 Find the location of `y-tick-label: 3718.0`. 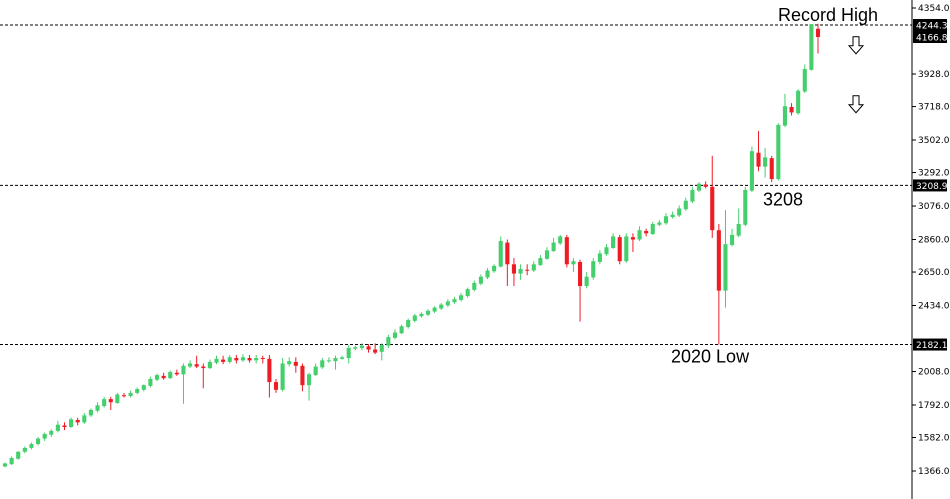

y-tick-label: 3718.0 is located at coordinates (934, 108).